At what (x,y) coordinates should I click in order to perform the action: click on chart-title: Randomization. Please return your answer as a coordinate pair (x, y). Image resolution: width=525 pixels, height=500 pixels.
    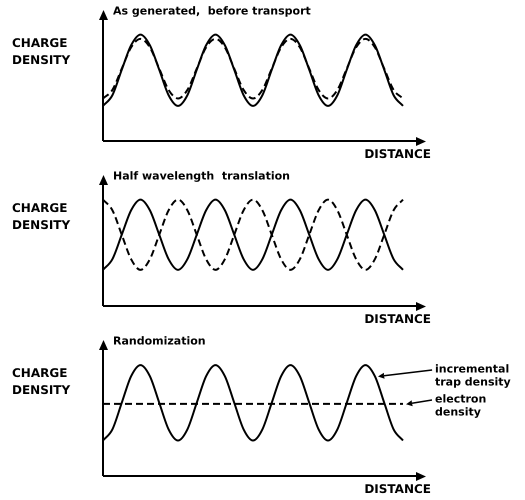
    Looking at the image, I should click on (159, 341).